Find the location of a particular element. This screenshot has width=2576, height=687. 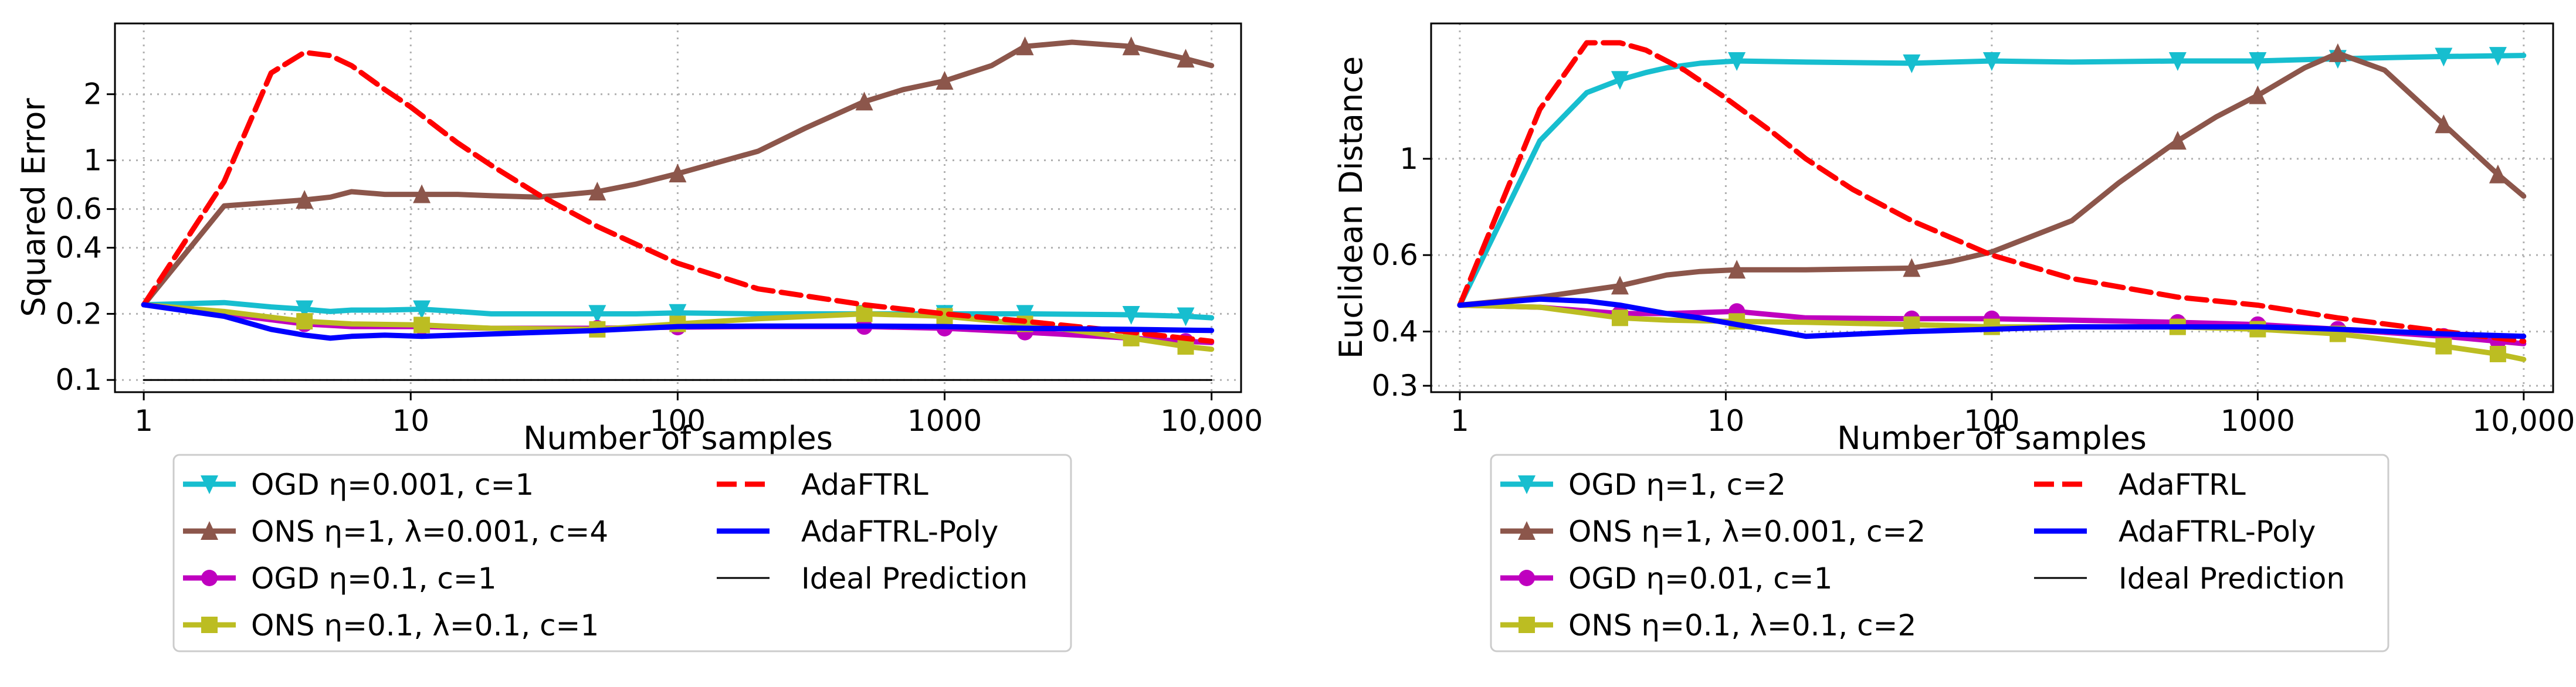

right-x-ticks: 1 10 100 1000 10,000 is located at coordinates (2012, 415).